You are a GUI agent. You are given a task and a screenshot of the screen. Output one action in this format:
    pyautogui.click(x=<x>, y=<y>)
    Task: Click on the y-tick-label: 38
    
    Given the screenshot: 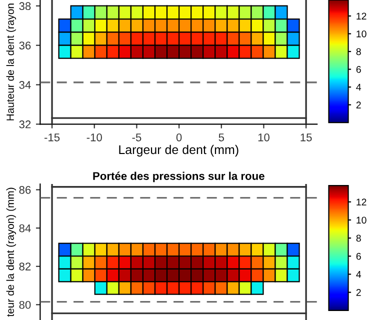 What is the action you would take?
    pyautogui.click(x=25, y=6)
    